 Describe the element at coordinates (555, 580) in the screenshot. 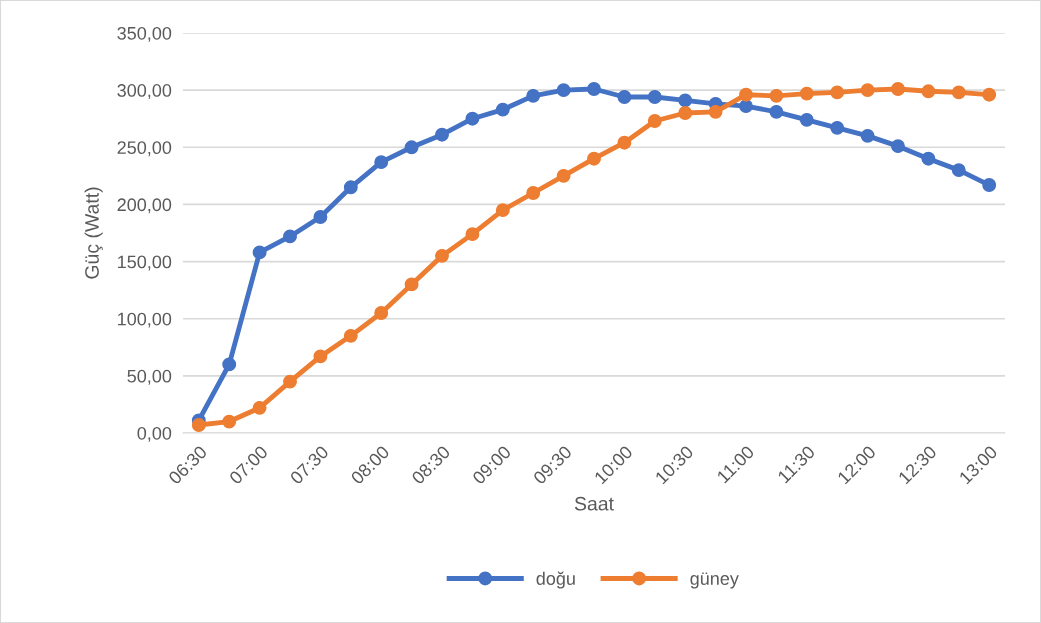

I see `legend-label: doğu` at that location.